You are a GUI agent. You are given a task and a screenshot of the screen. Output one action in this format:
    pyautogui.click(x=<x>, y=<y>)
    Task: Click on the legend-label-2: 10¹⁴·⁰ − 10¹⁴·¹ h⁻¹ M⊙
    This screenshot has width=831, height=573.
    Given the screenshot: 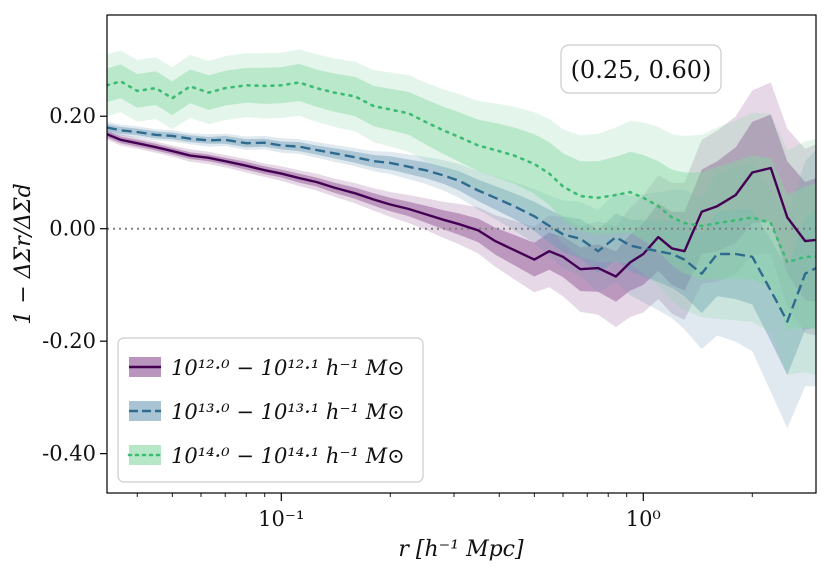 What is the action you would take?
    pyautogui.click(x=288, y=456)
    